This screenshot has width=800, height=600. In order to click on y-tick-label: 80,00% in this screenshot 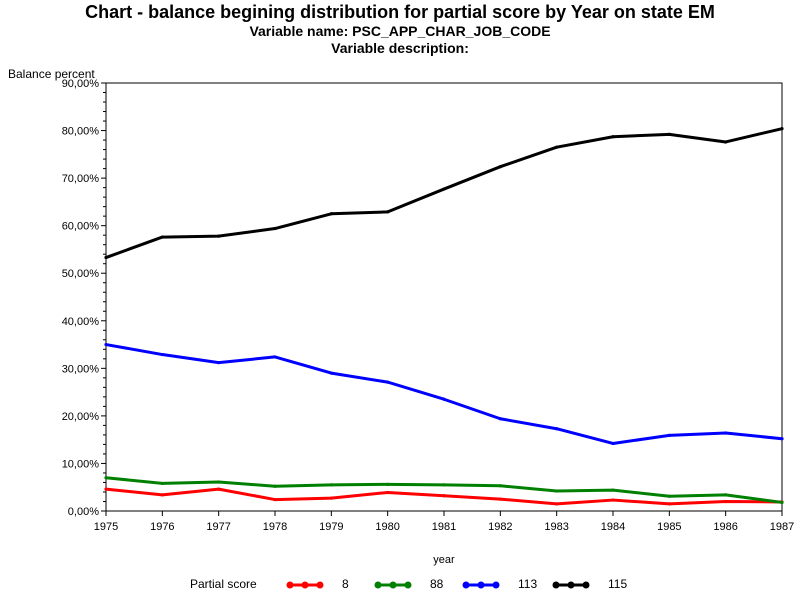, I will do `click(81, 132)`.